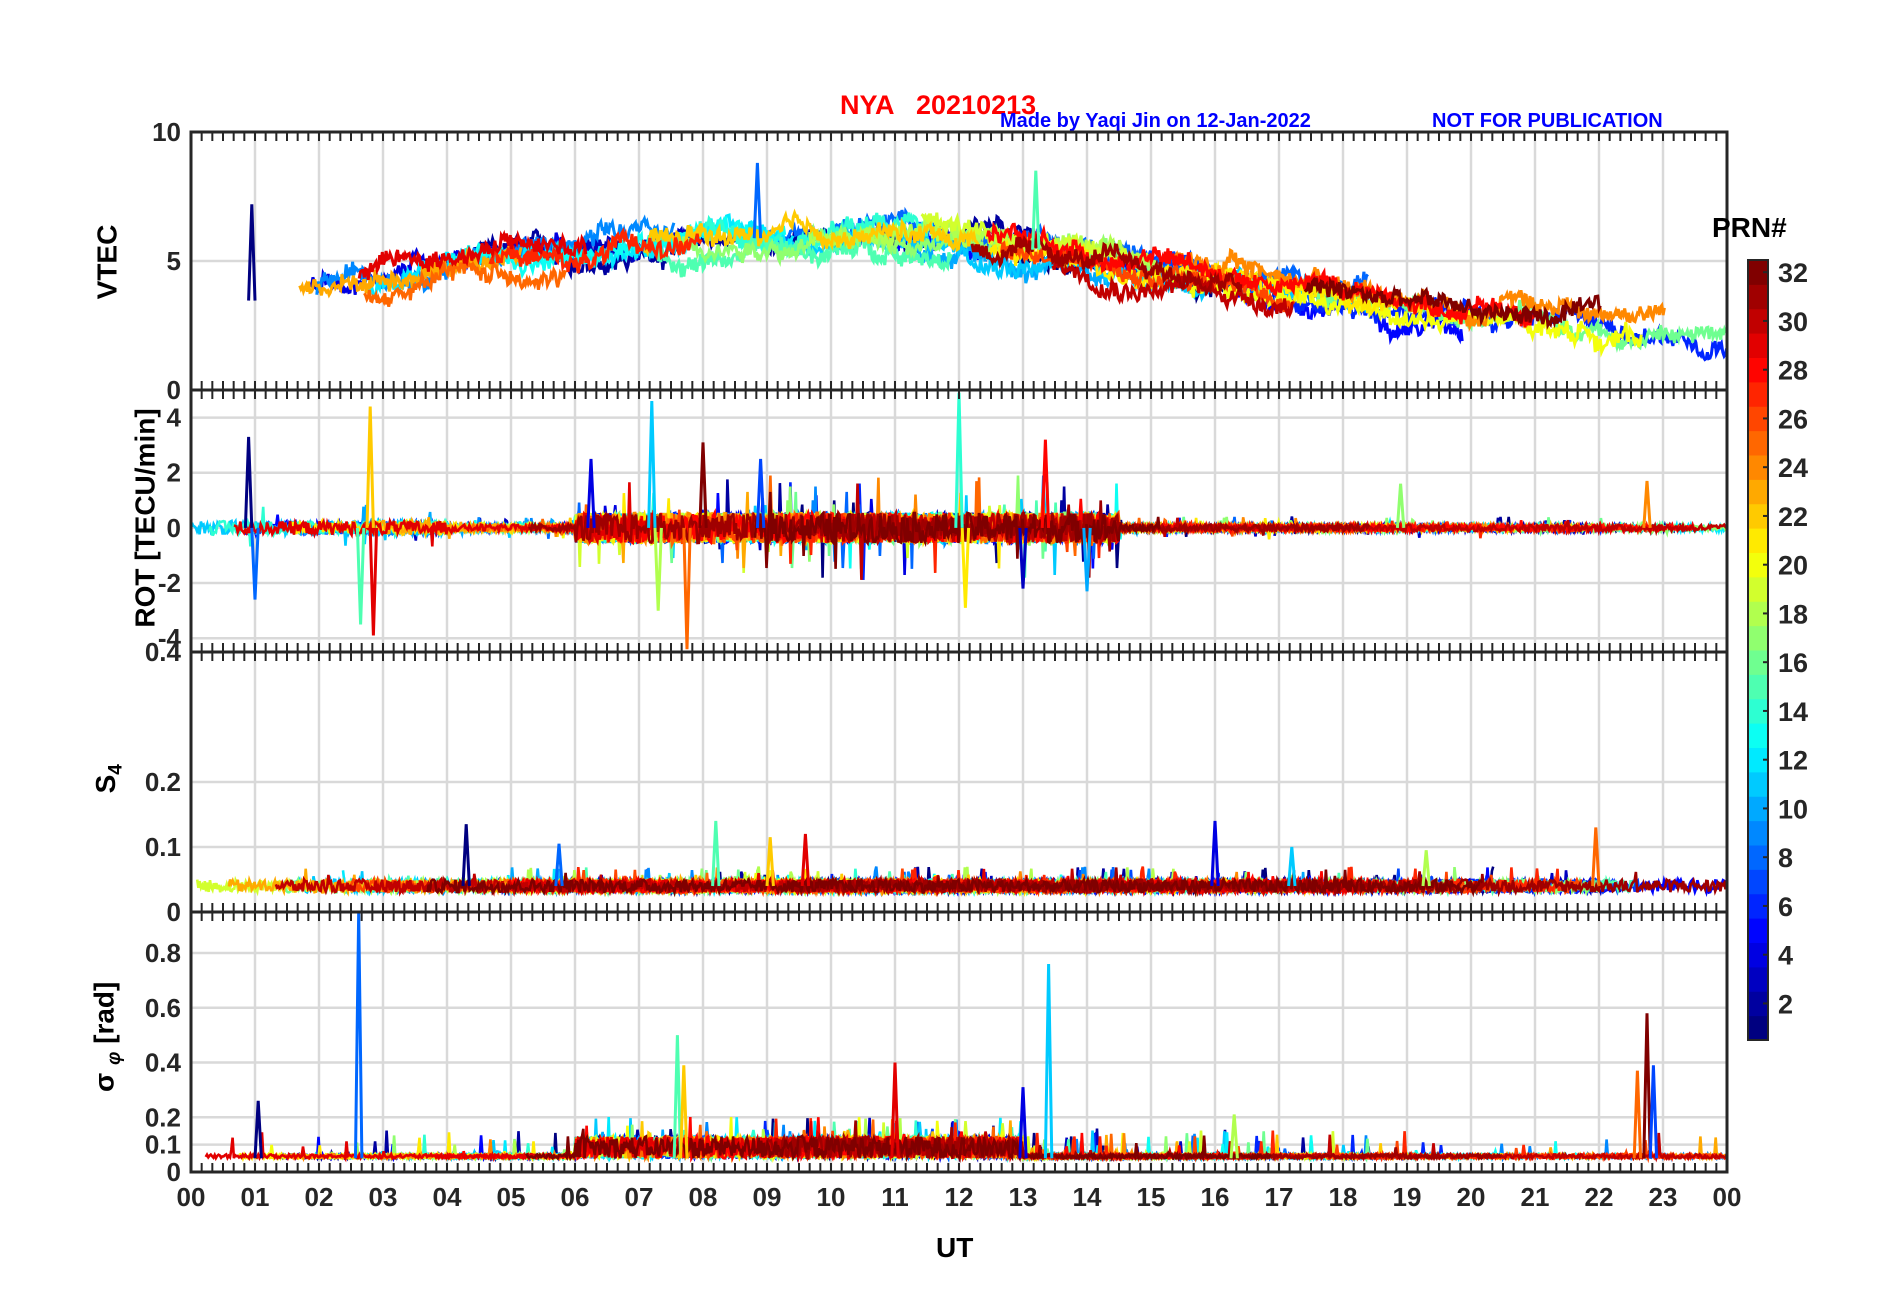 This screenshot has width=1902, height=1292. I want to click on x-tick-label: 11, so click(895, 1197).